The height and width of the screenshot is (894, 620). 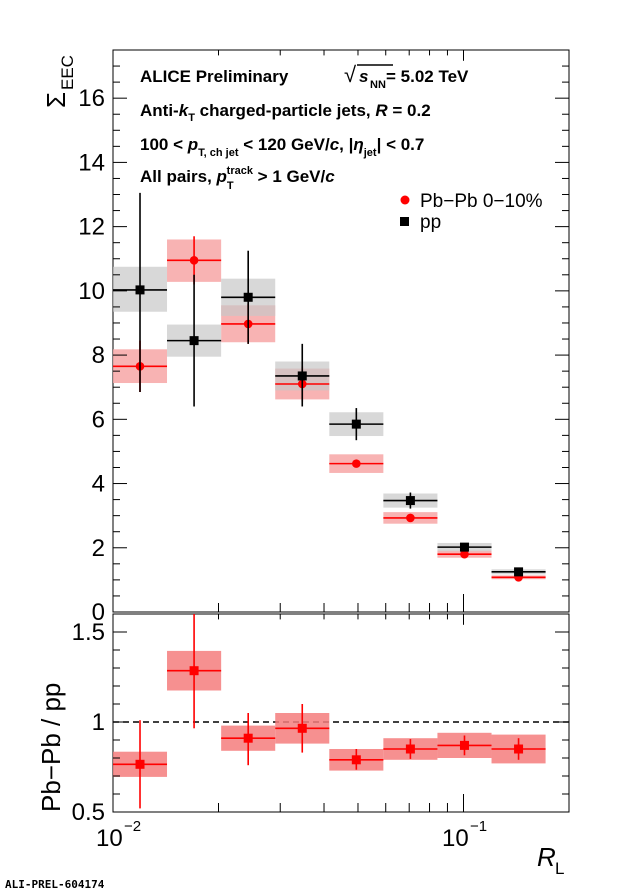 I want to click on xlabel-l: L, so click(x=559, y=868).